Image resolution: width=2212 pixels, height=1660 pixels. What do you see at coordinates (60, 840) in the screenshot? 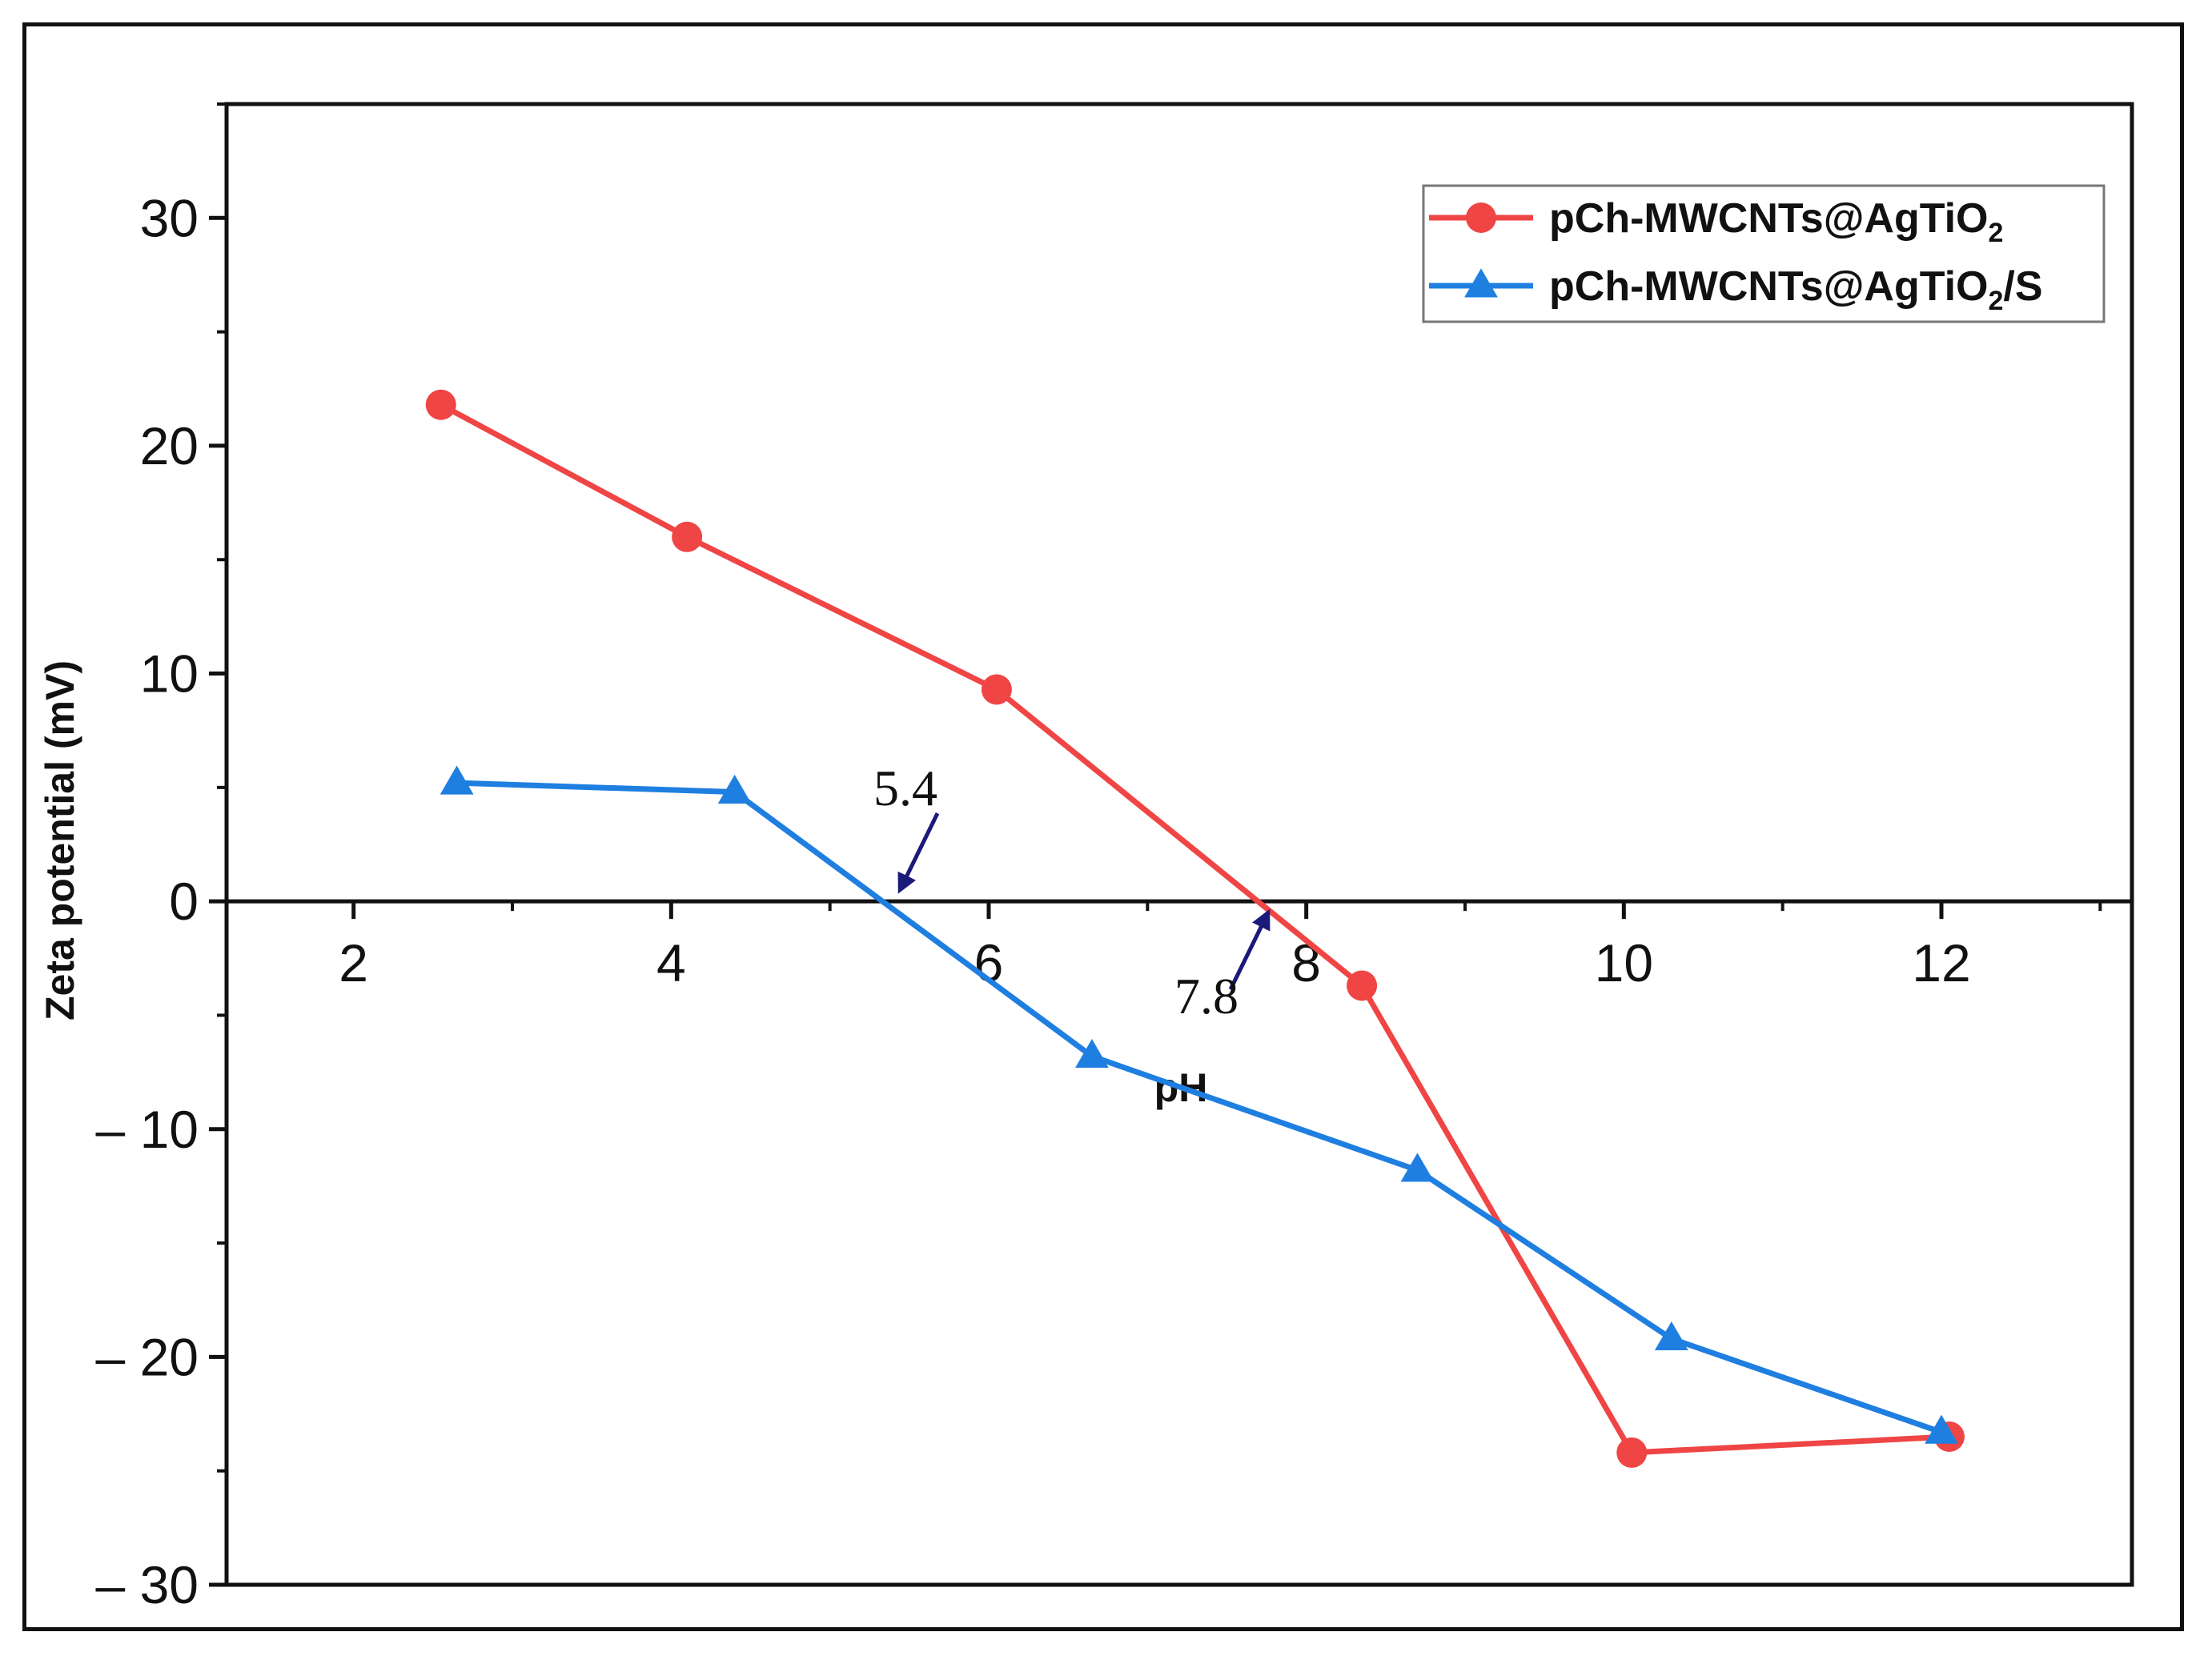
I see `y-axis-title: Zeta potential (mV)` at bounding box center [60, 840].